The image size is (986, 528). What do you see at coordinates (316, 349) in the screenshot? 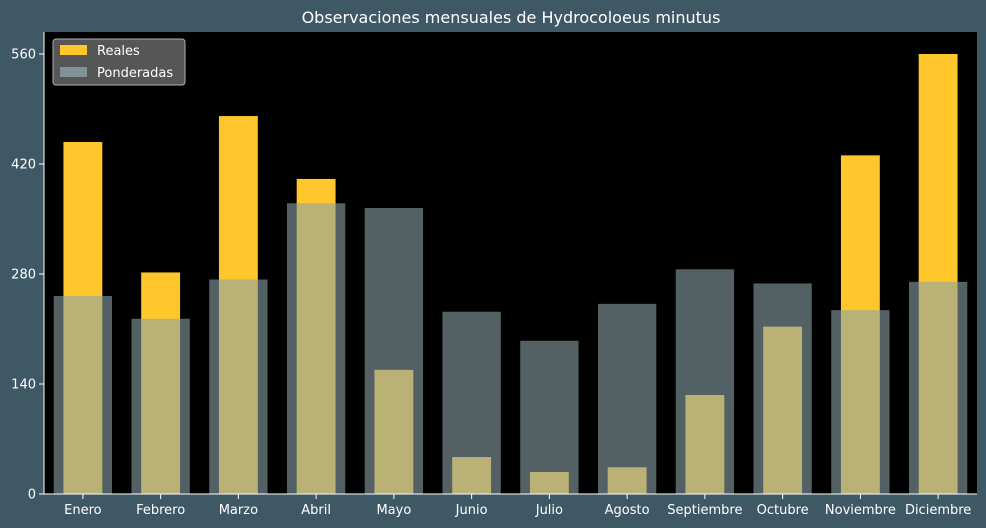
I see `bar-ponderadas-abril` at bounding box center [316, 349].